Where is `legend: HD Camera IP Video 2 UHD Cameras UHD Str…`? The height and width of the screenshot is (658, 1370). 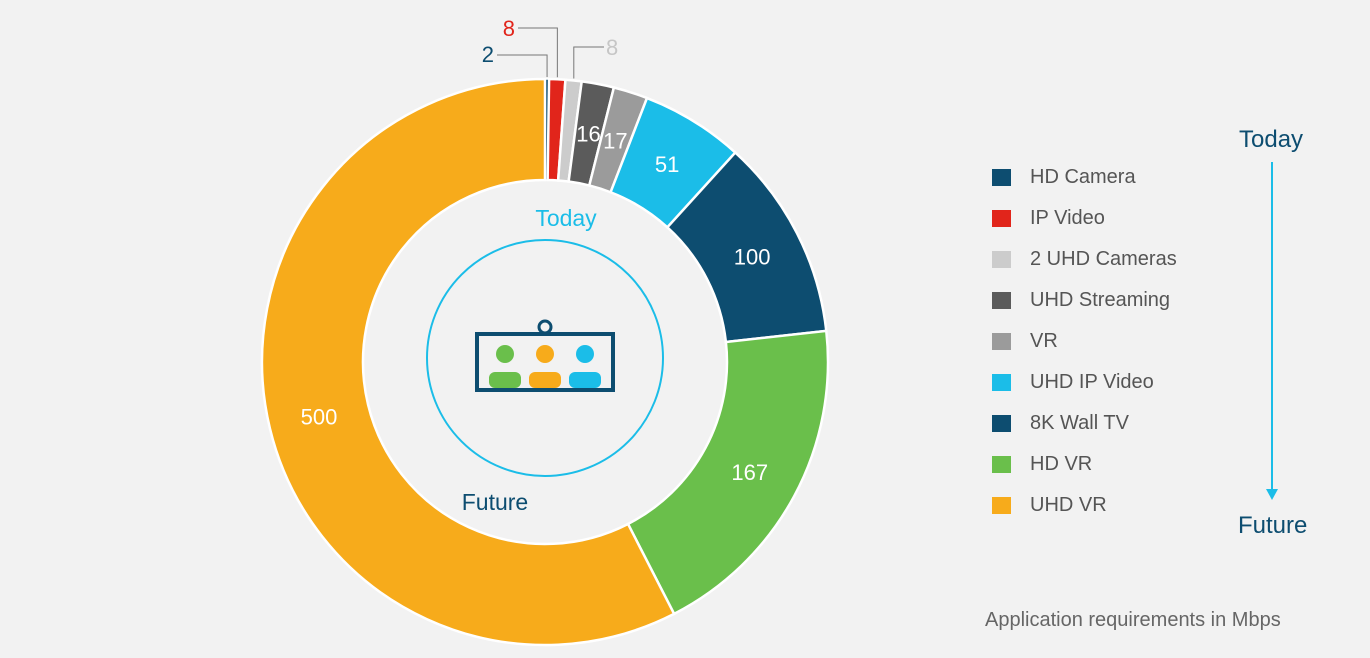
legend: HD Camera IP Video 2 UHD Cameras UHD Str… is located at coordinates (1084, 341).